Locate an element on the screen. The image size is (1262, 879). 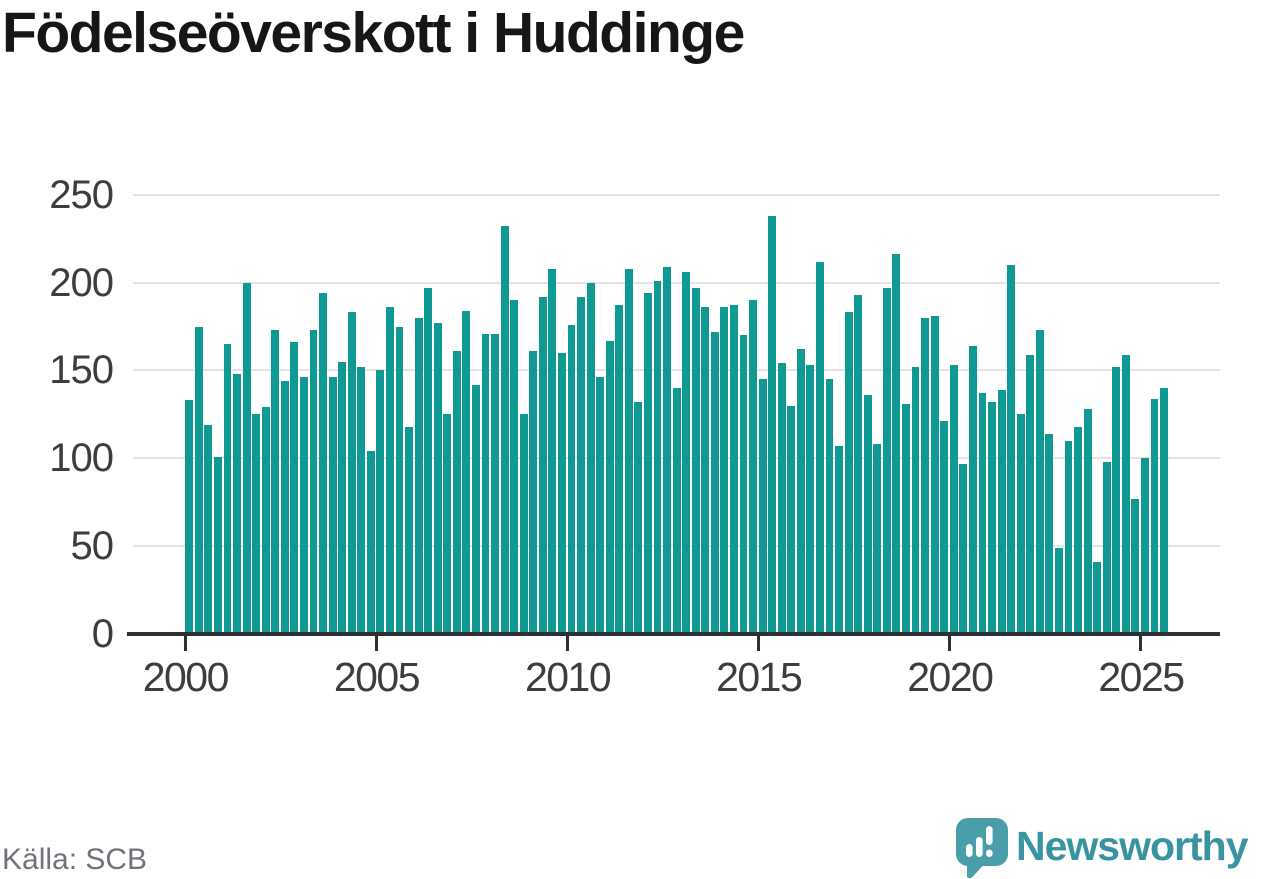
newsworthy-speech-bubble-icon is located at coordinates (982, 848).